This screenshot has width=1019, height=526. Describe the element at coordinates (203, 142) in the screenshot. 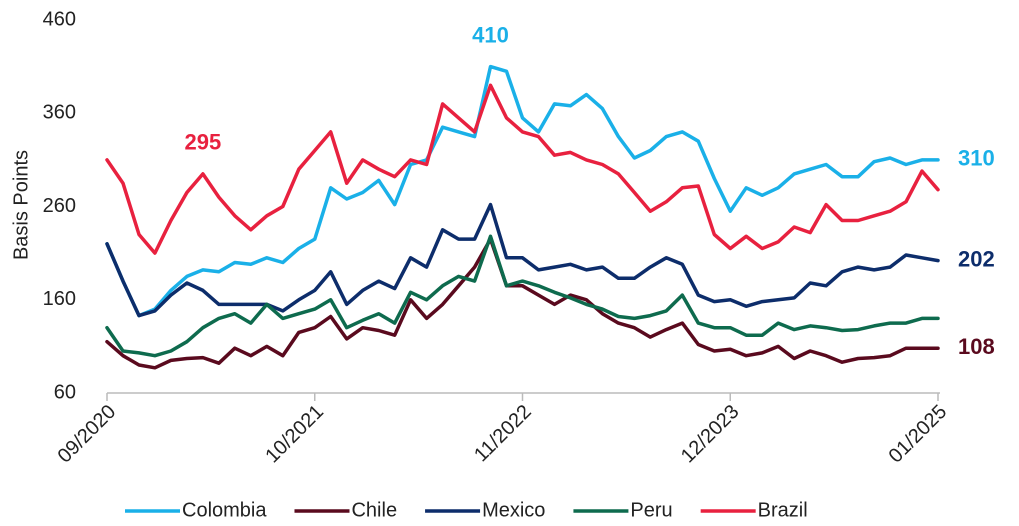

I see `data-label: 295` at that location.